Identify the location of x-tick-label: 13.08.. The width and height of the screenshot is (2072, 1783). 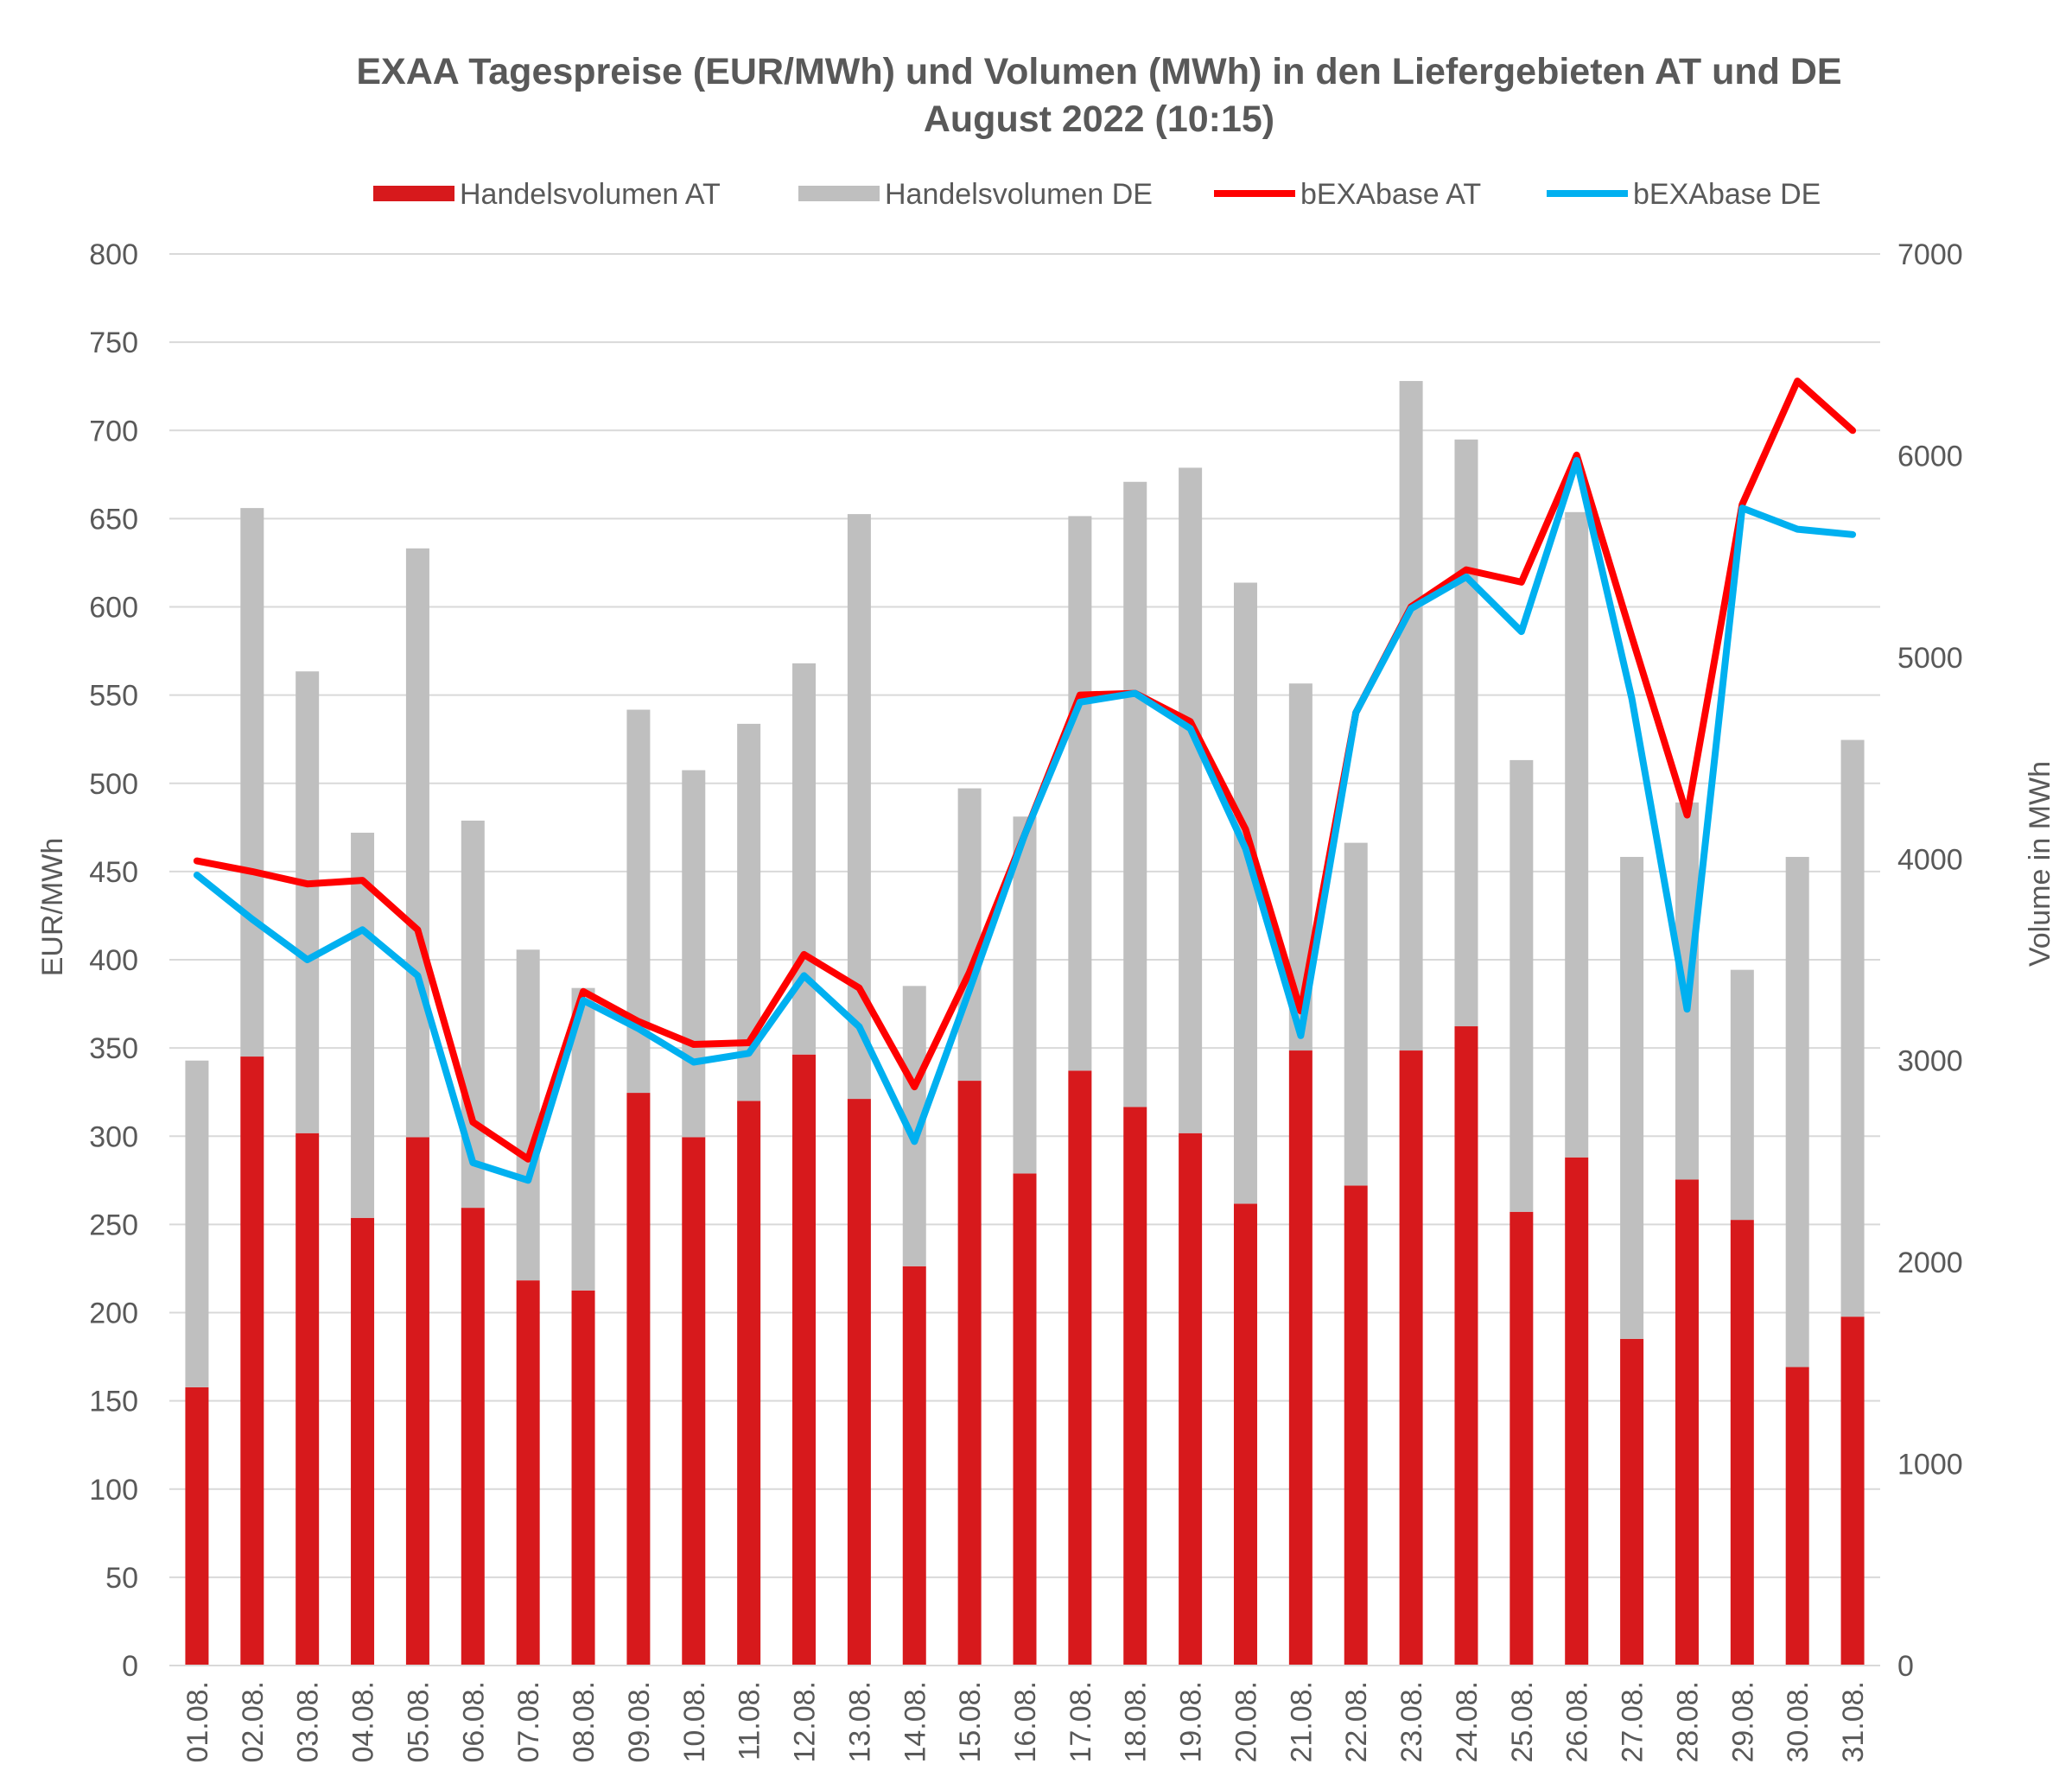
(859, 1722).